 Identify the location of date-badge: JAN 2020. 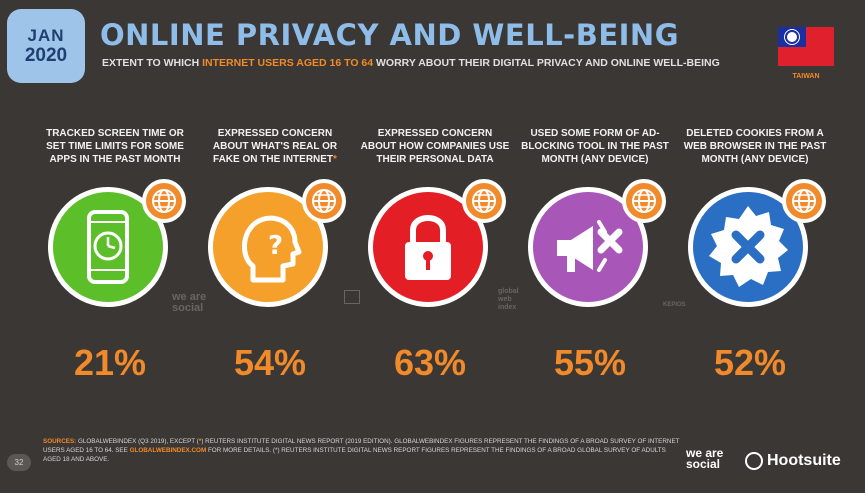
(46, 46).